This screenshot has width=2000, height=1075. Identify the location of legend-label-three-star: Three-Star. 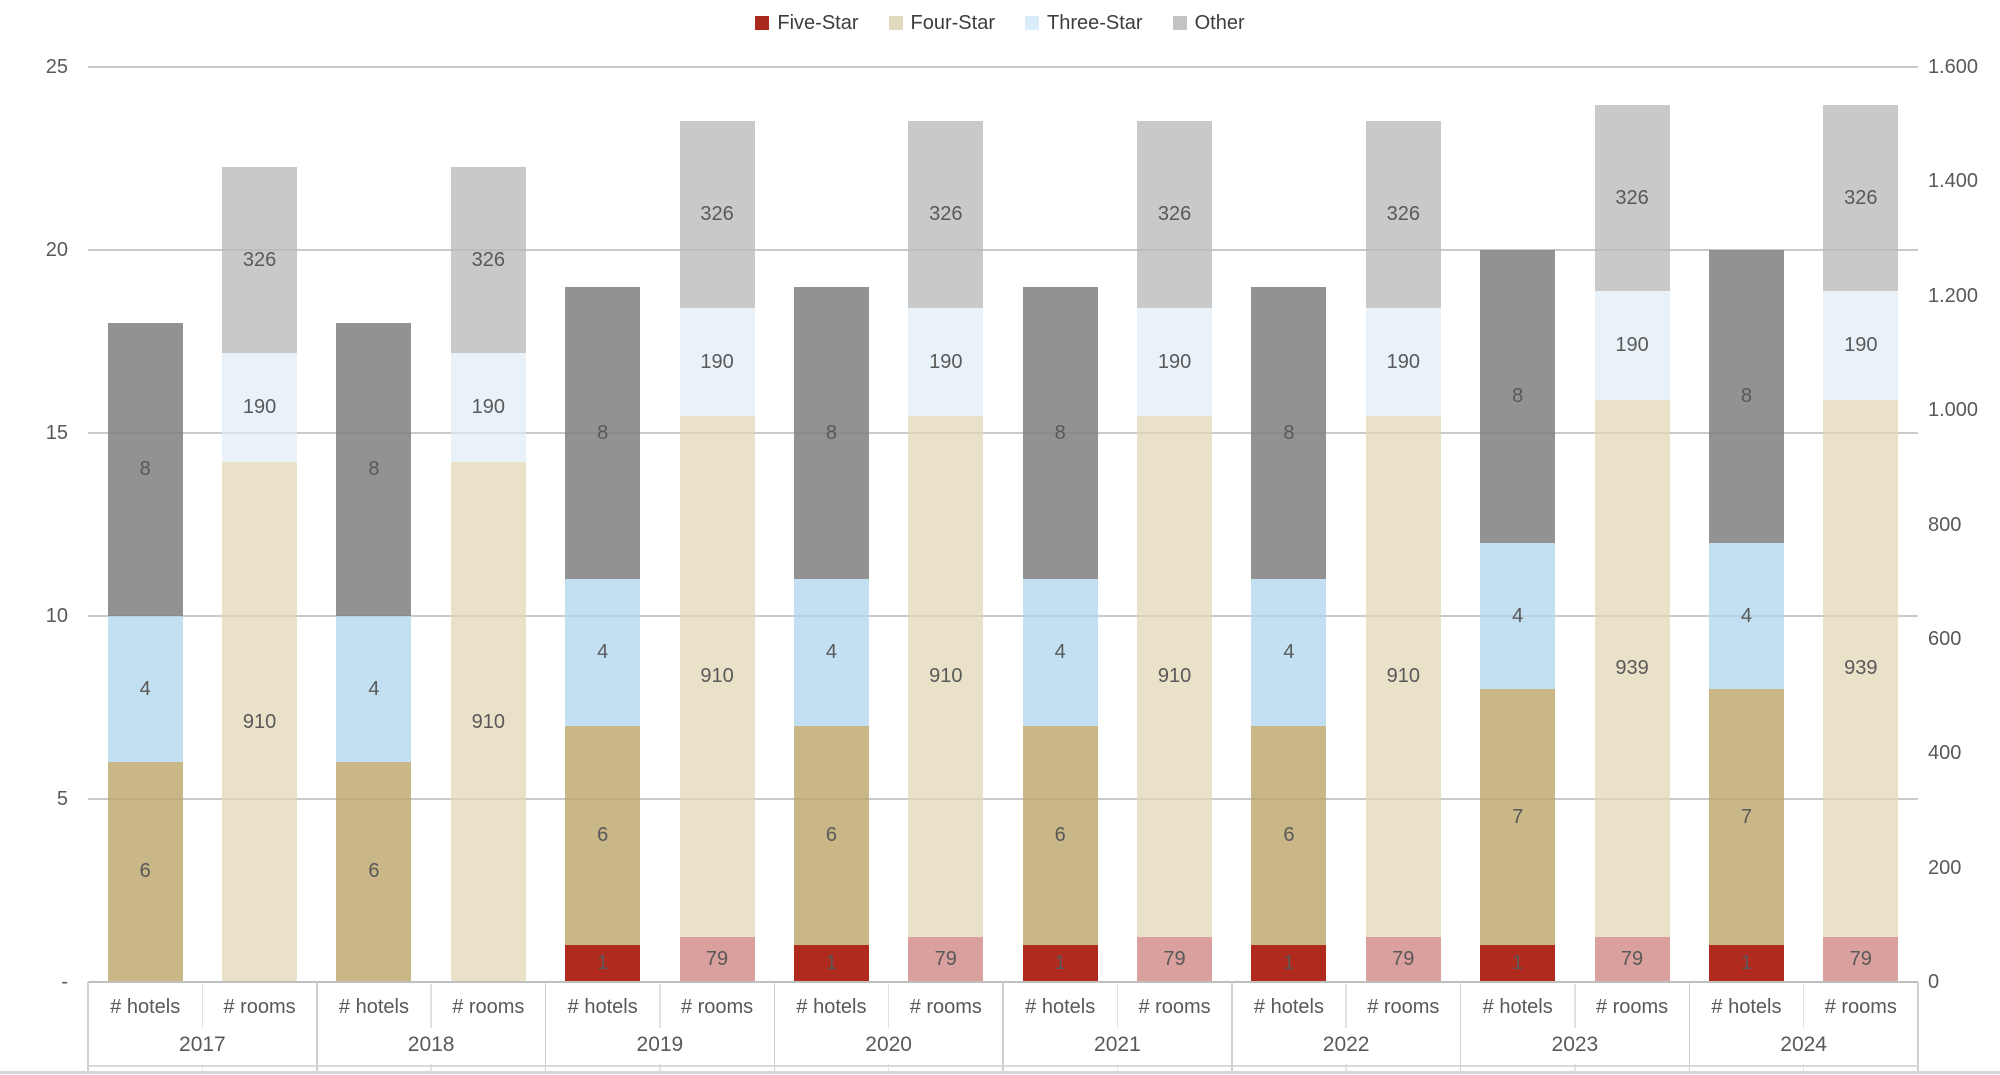
(1094, 22).